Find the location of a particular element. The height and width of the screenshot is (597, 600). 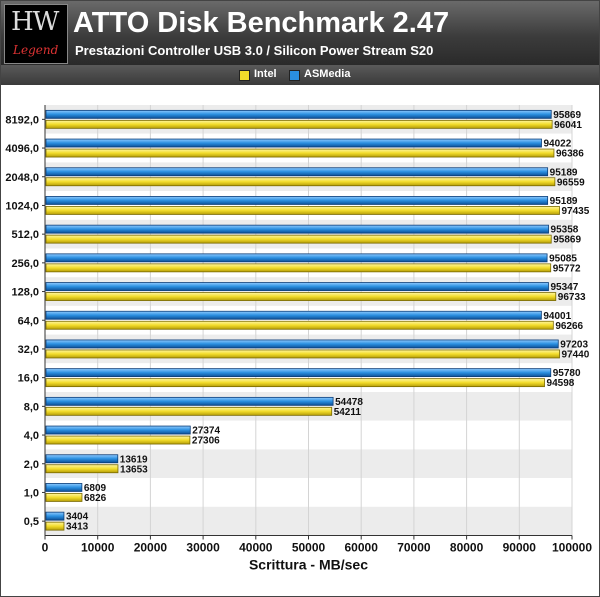

legend-swatch-asmedia is located at coordinates (294, 75).